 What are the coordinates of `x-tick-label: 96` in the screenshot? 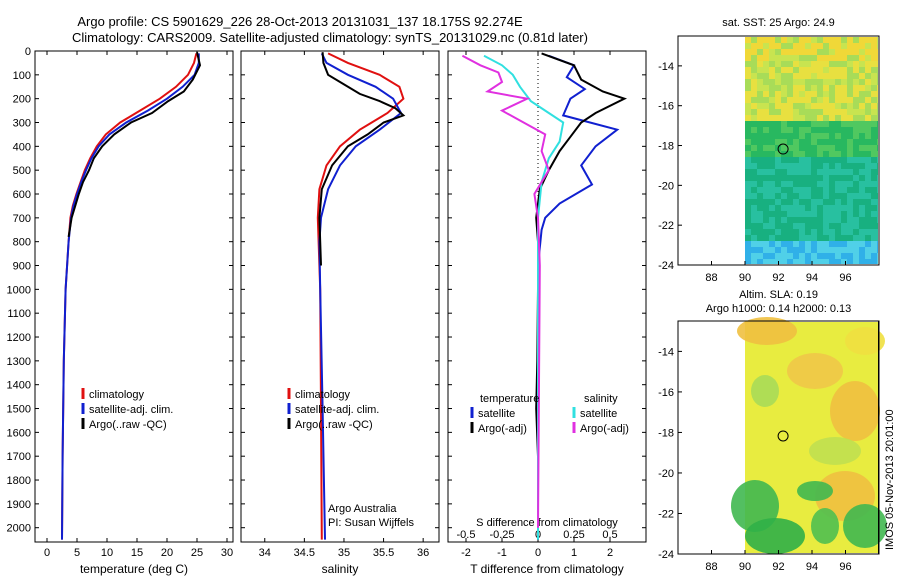 It's located at (845, 567).